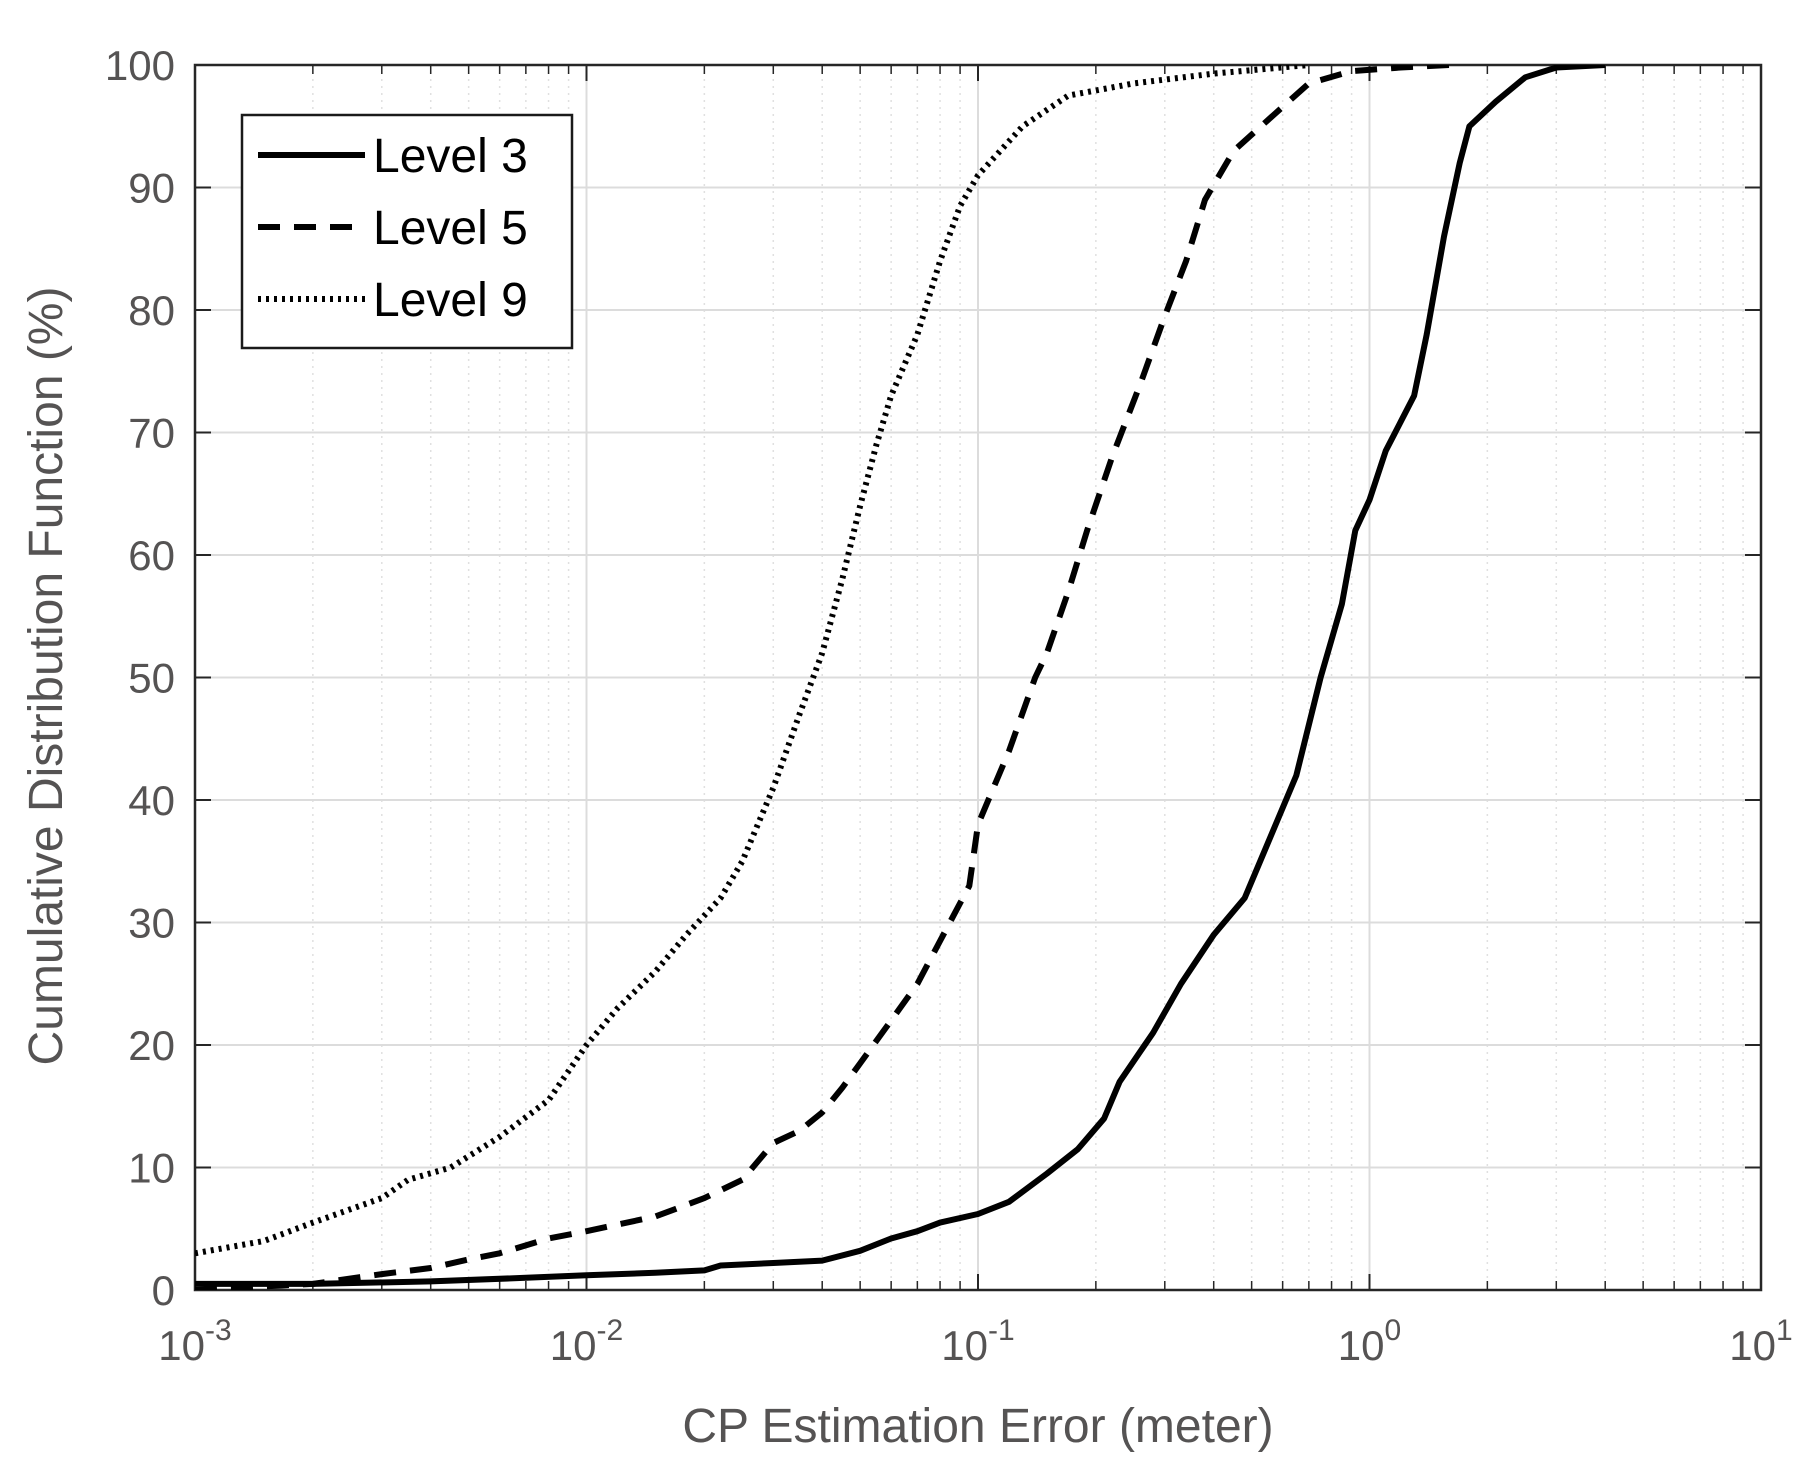 The height and width of the screenshot is (1468, 1816). Describe the element at coordinates (610, 1330) in the screenshot. I see `x-tick-label-exponent: -2` at that location.